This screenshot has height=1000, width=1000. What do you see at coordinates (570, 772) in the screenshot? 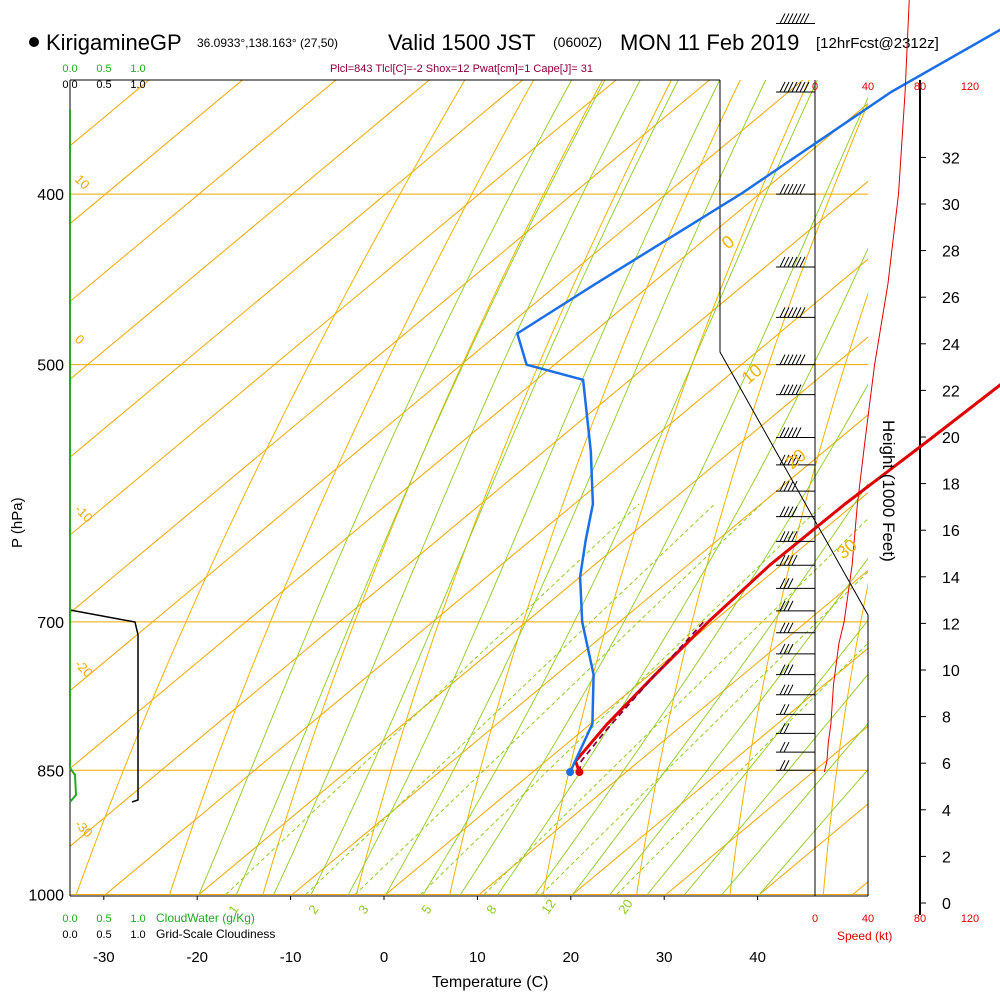
I see `surface-dewpoint-point` at bounding box center [570, 772].